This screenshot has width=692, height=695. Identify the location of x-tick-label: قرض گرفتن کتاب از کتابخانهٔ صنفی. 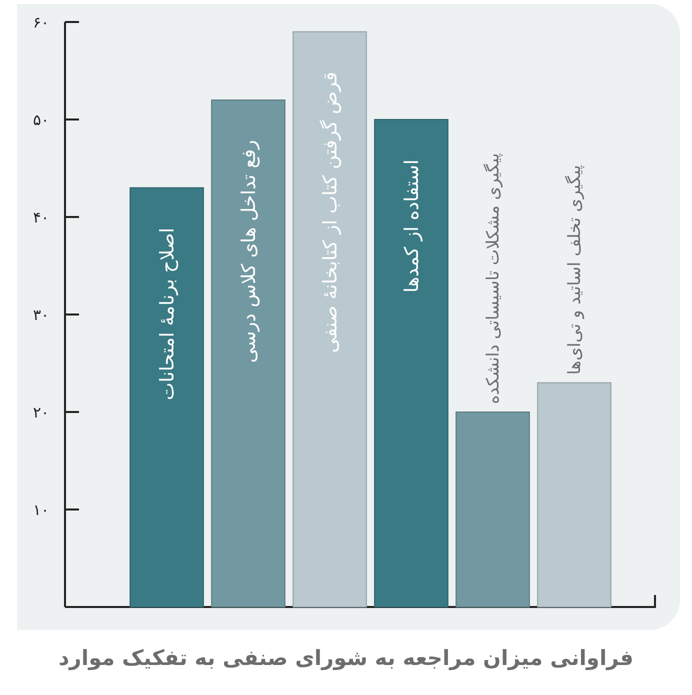
(330, 212).